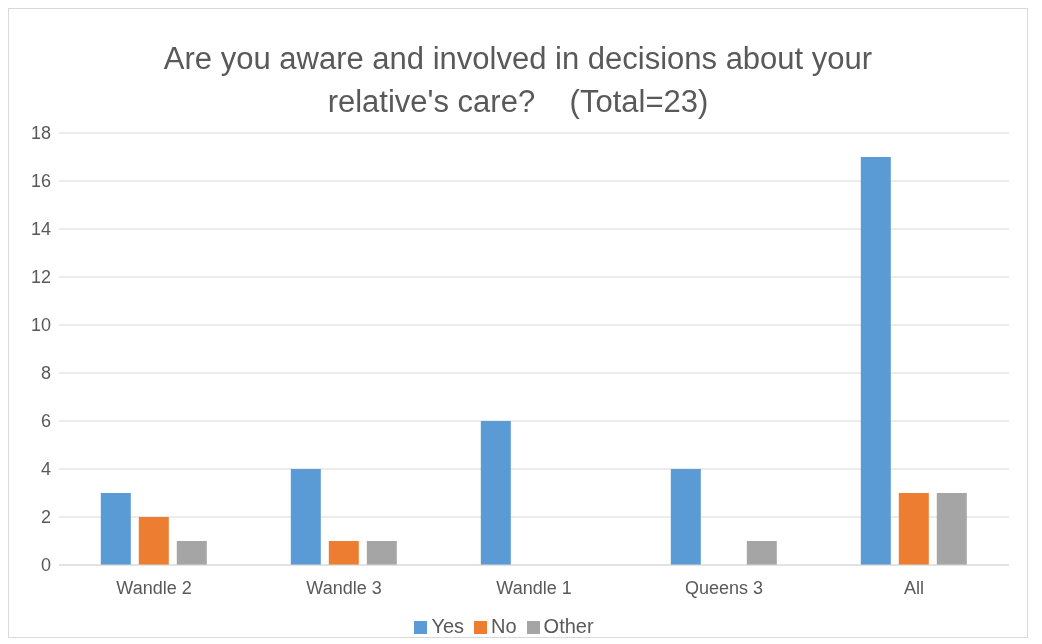 This screenshot has width=1042, height=644. Describe the element at coordinates (45, 469) in the screenshot. I see `y-tick-label: 4` at that location.